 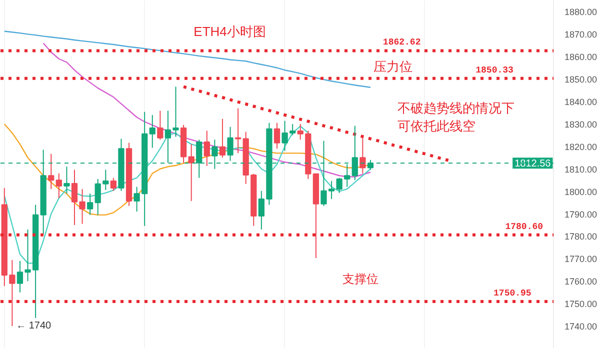 I want to click on annotation: ← 1740, so click(x=34, y=326).